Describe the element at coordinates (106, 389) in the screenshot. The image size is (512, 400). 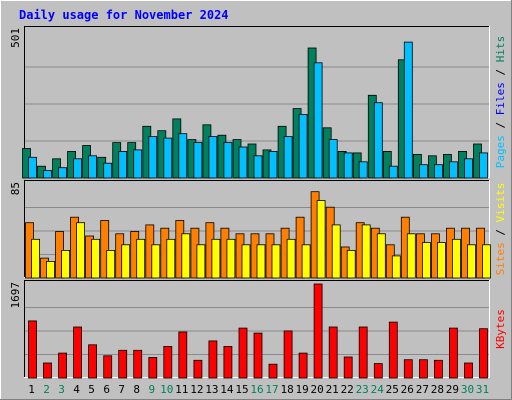
I see `x-tick-label-day-6: 6` at that location.